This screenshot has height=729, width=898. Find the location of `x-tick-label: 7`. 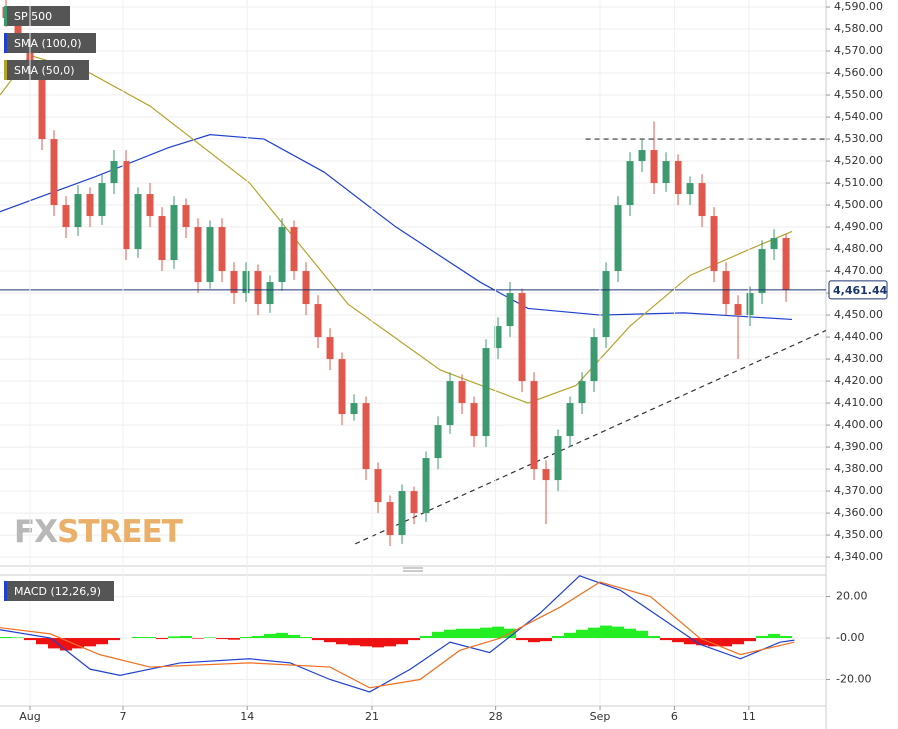

x-tick-label: 7 is located at coordinates (123, 716).